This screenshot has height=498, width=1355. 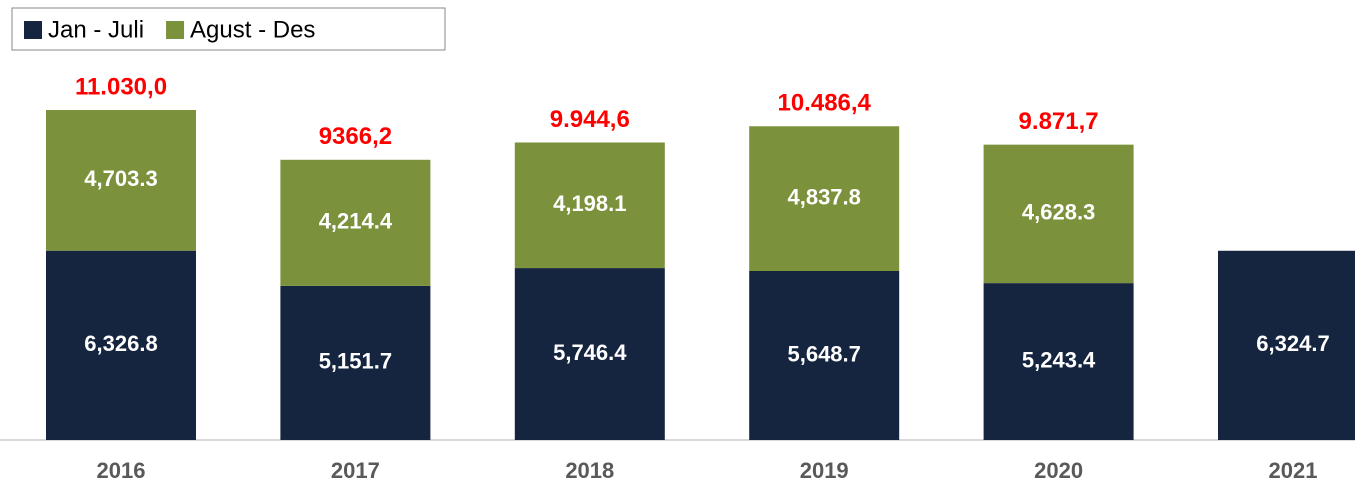 I want to click on total-label: 9.944,6, so click(x=590, y=119).